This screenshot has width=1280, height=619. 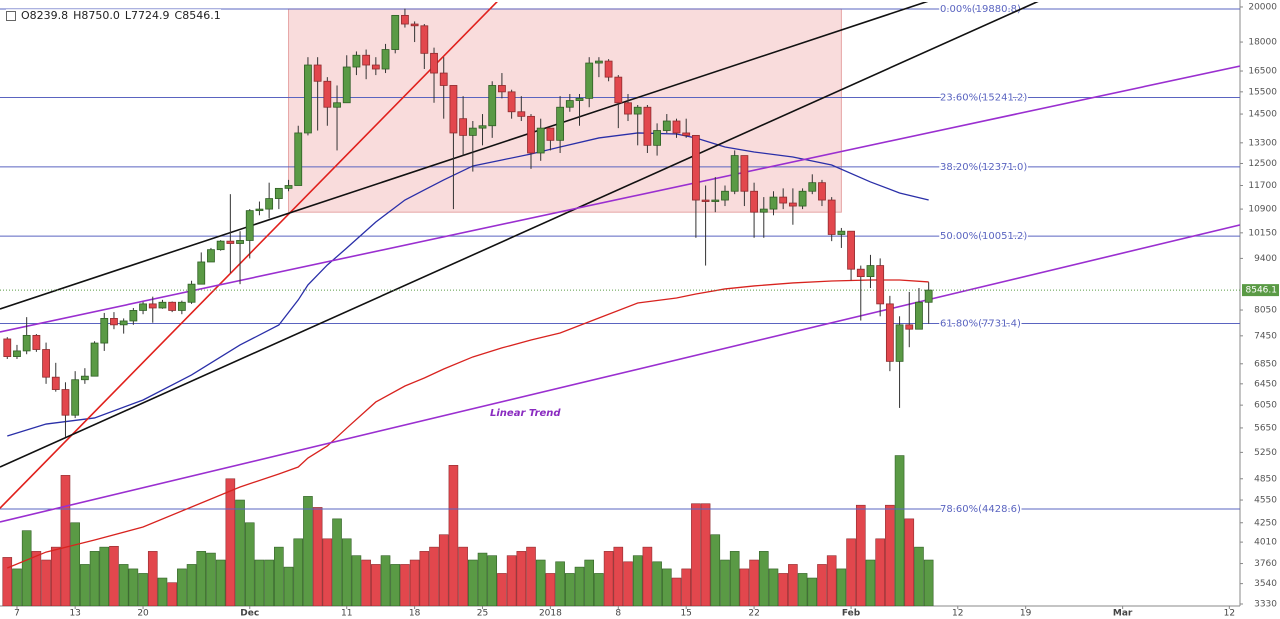 I want to click on last-price-label: 8546.1, so click(x=1262, y=291).